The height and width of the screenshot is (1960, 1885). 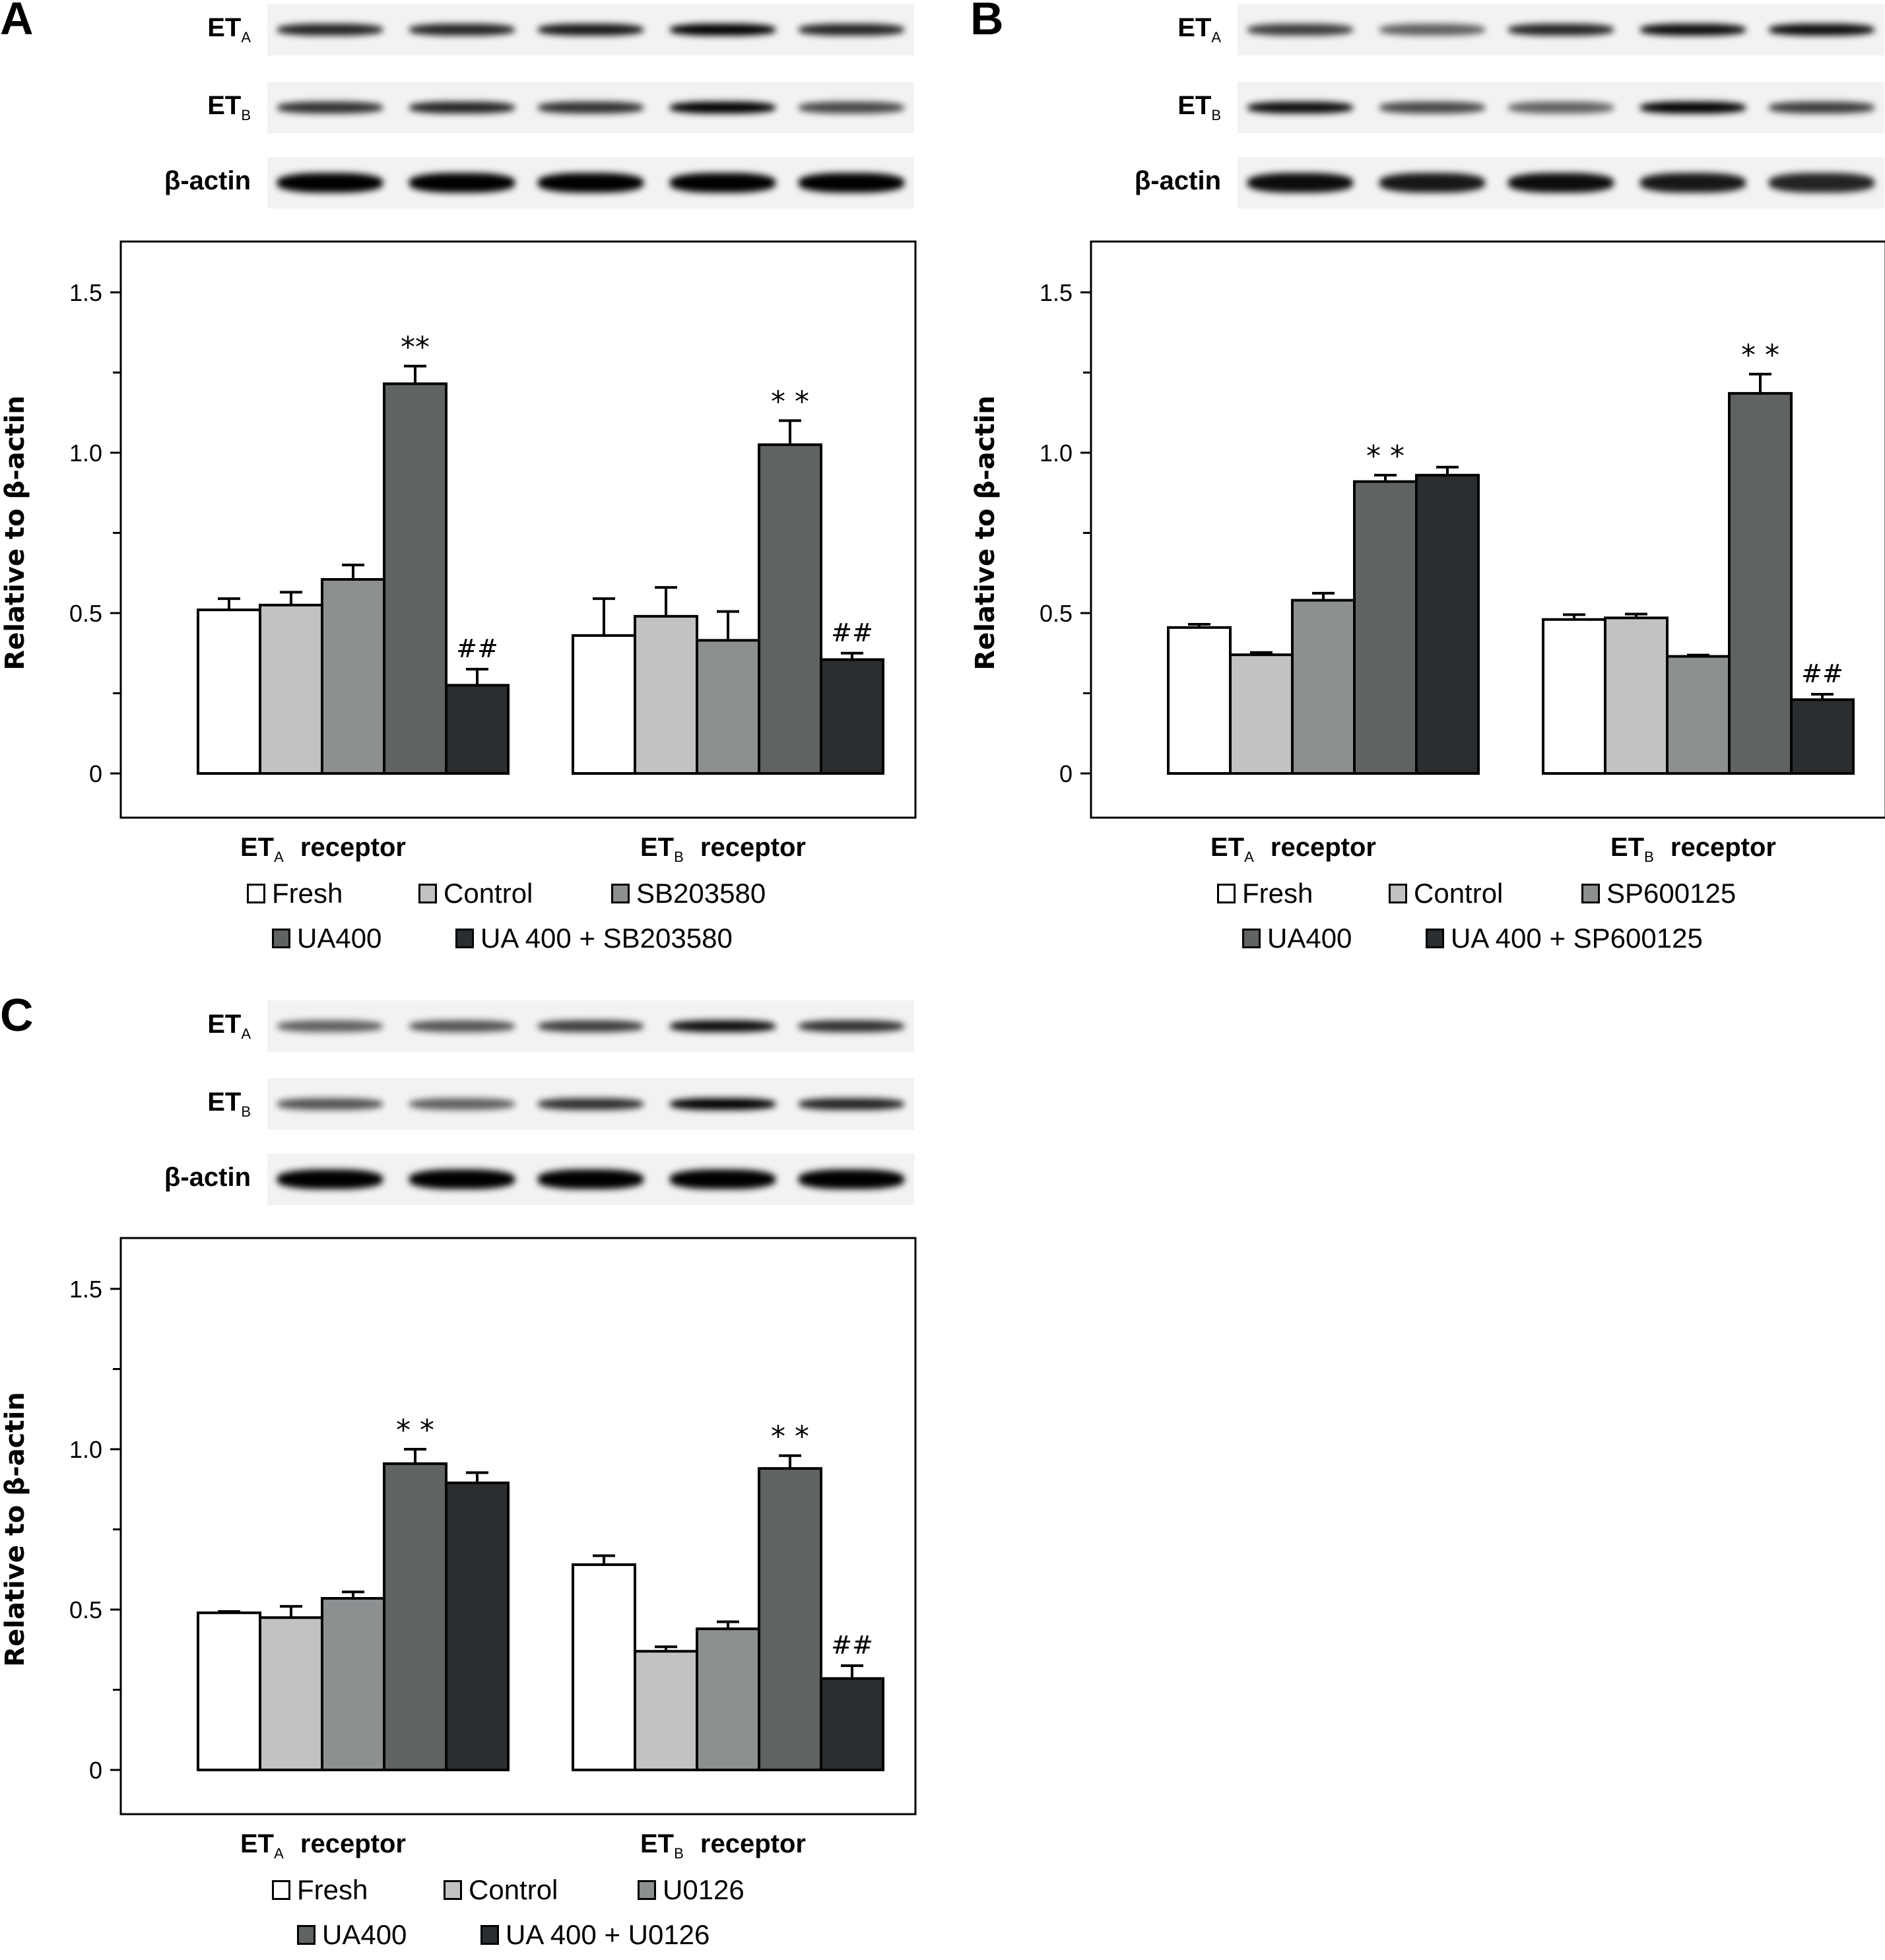 What do you see at coordinates (679, 1853) in the screenshot?
I see `group-label-sub: B` at bounding box center [679, 1853].